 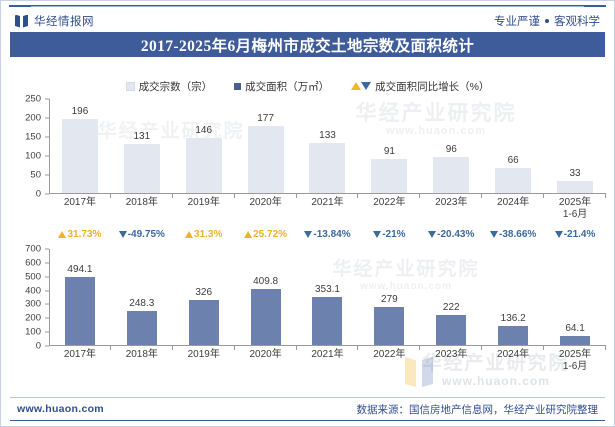 What do you see at coordinates (327, 135) in the screenshot?
I see `bar-value-label: 133` at bounding box center [327, 135].